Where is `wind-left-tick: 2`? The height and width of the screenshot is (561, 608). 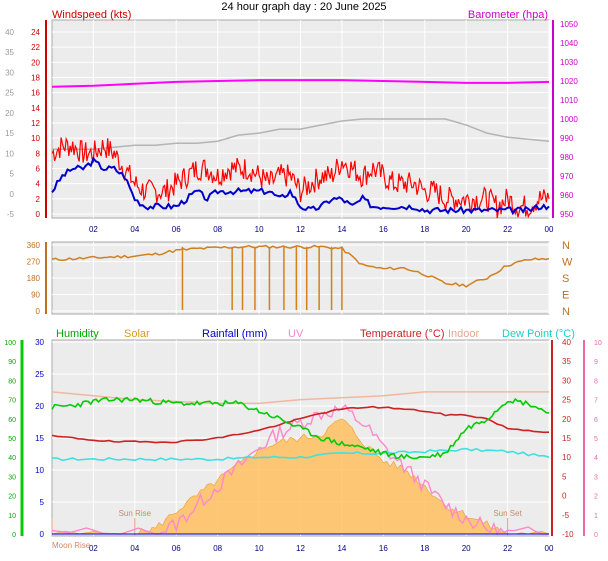 wind-left-tick: 2 is located at coordinates (38, 199).